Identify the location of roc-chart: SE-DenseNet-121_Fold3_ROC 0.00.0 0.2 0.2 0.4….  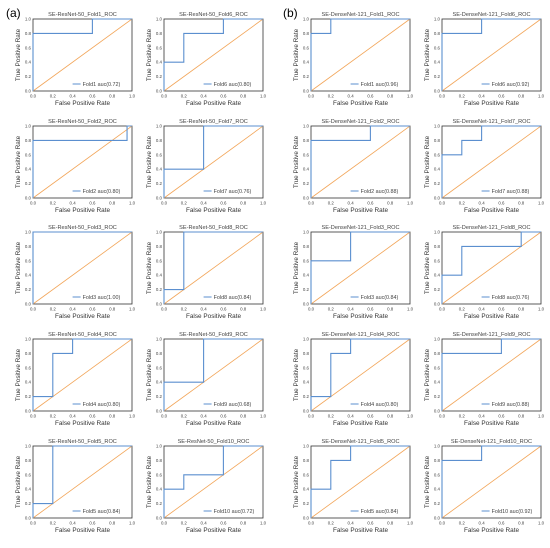
(353, 272).